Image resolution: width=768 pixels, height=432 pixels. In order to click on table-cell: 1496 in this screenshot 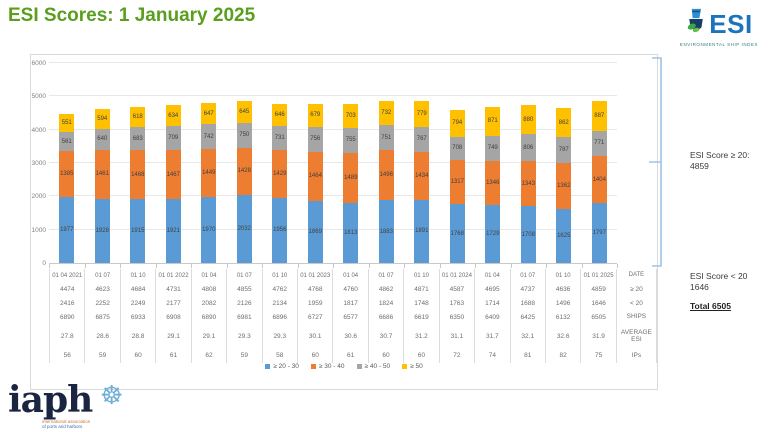, I will do `click(562, 303)`.